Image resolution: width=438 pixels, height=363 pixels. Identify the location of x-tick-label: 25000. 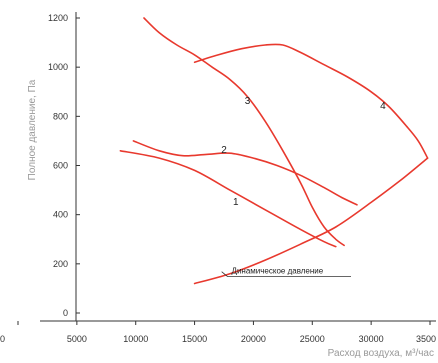
(312, 339).